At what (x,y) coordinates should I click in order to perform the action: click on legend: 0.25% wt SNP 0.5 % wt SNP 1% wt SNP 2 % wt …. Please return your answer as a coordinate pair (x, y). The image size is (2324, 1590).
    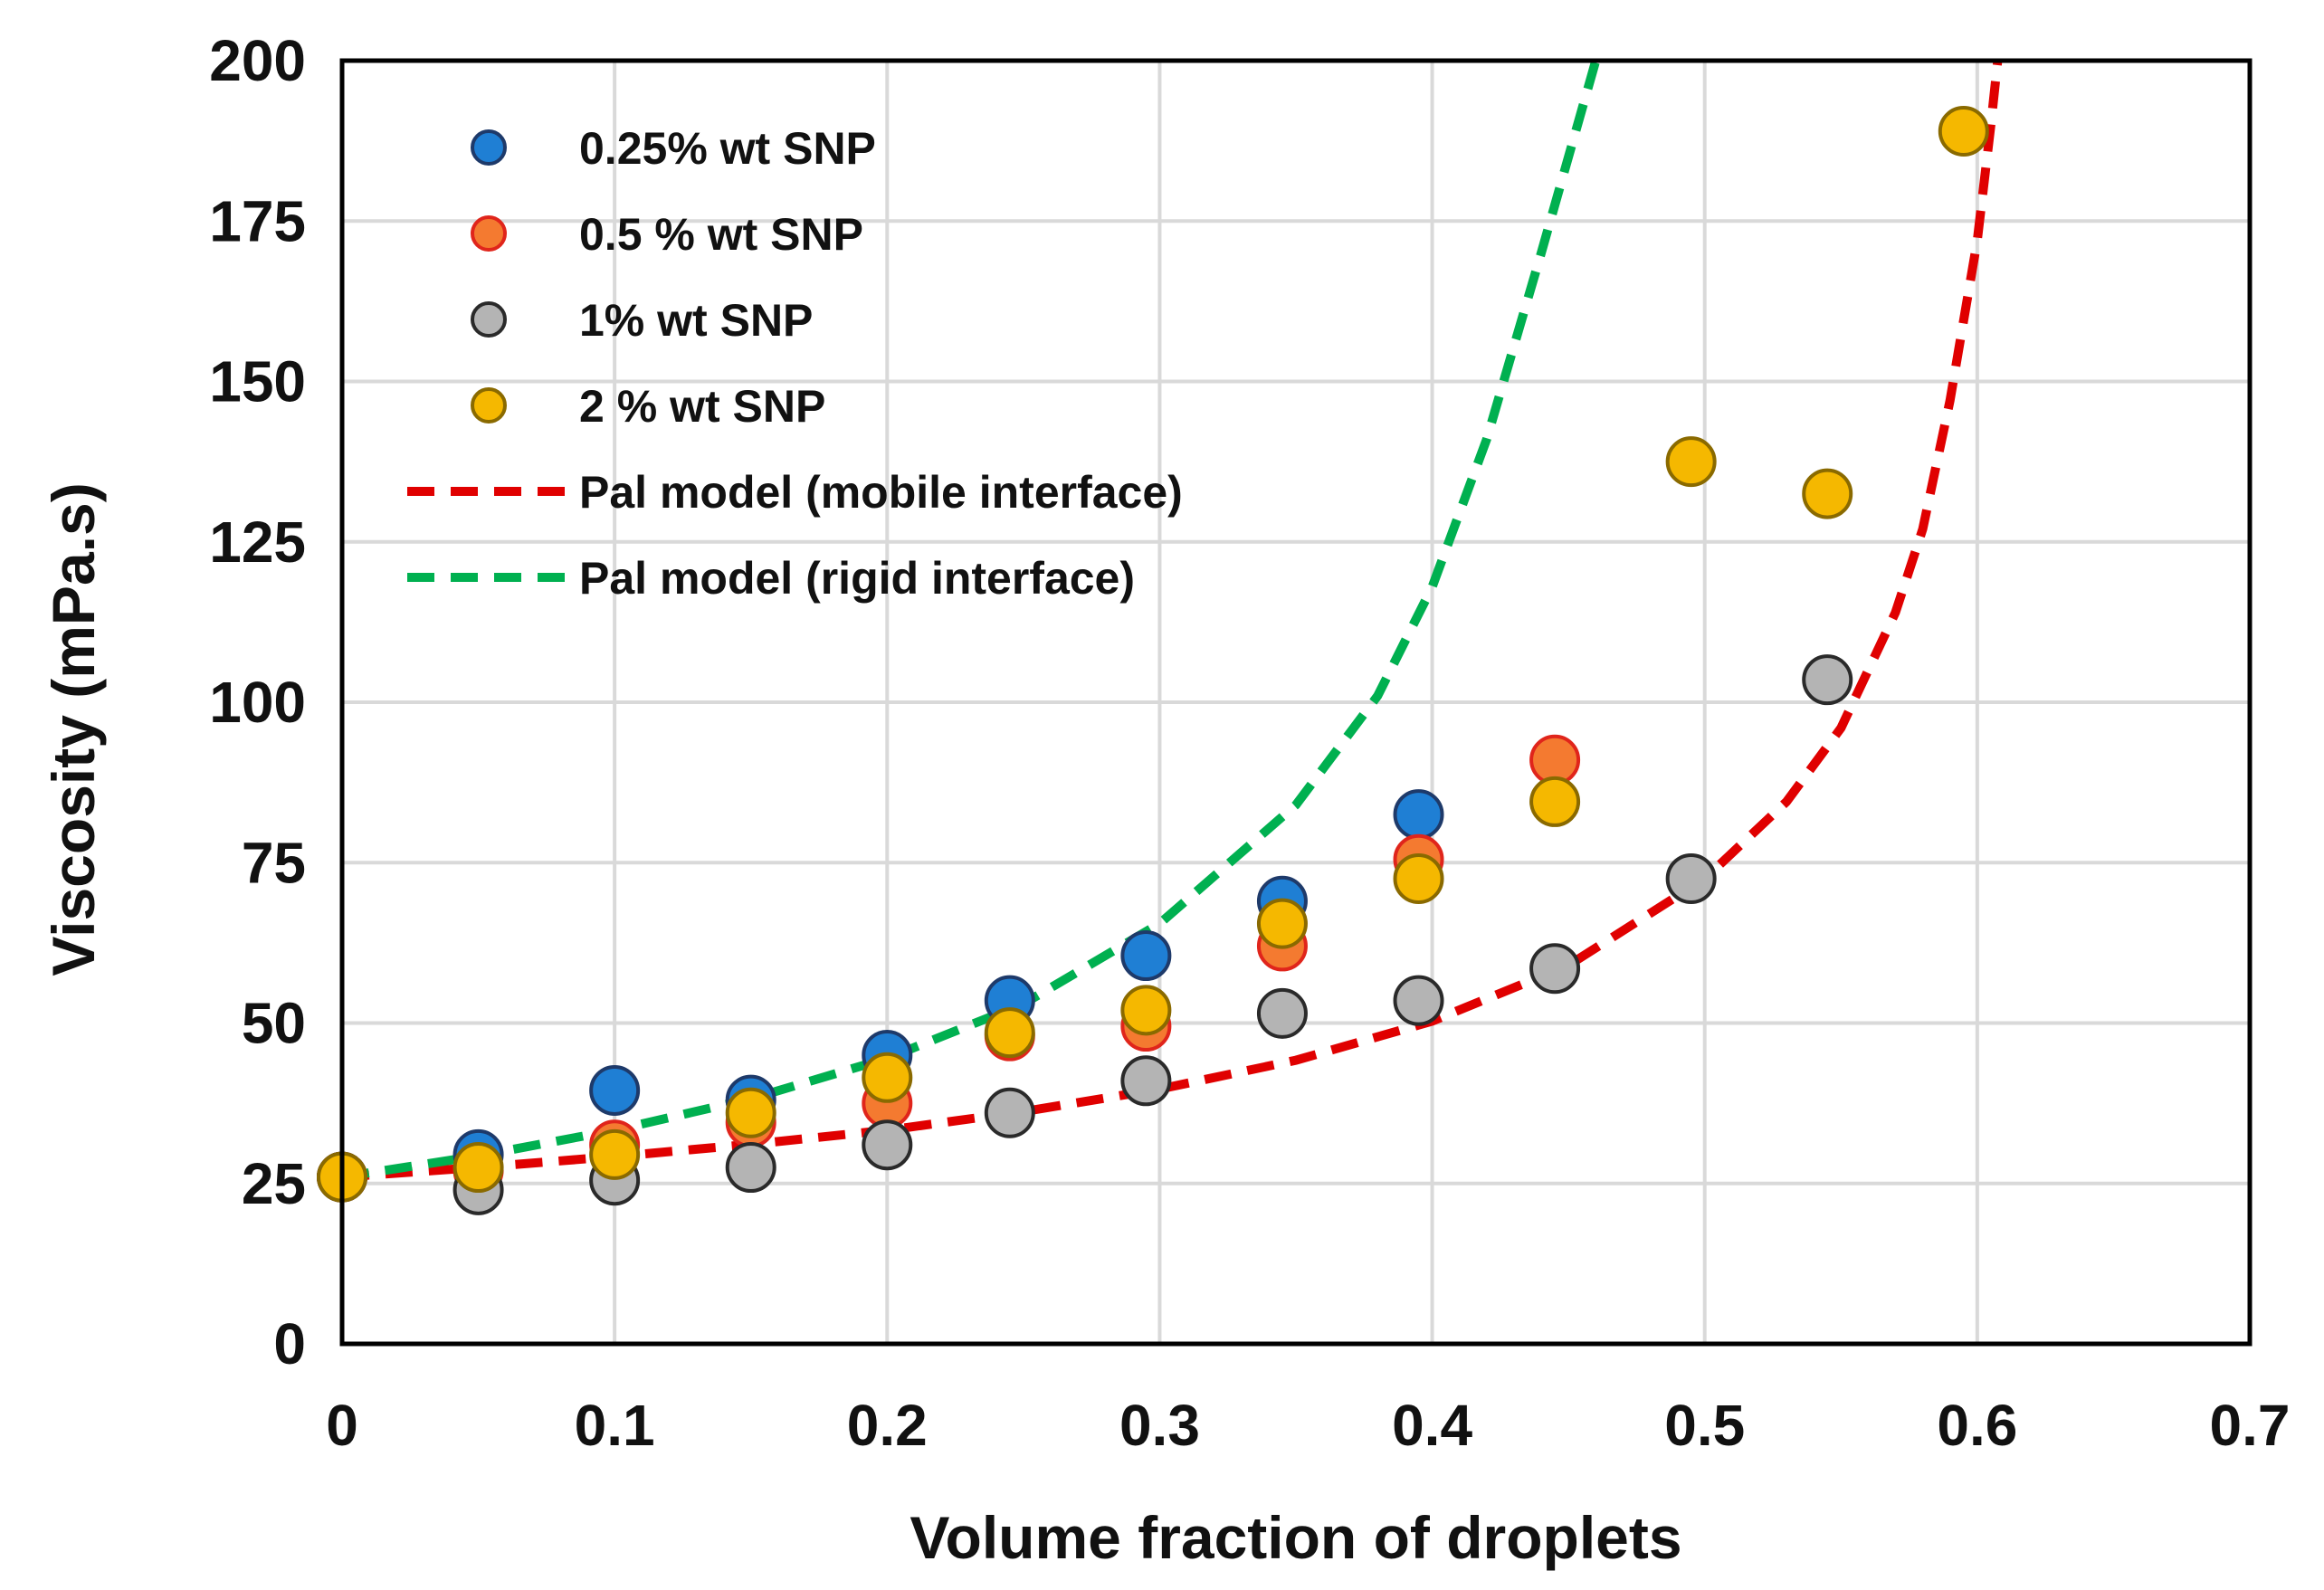
    Looking at the image, I should click on (795, 363).